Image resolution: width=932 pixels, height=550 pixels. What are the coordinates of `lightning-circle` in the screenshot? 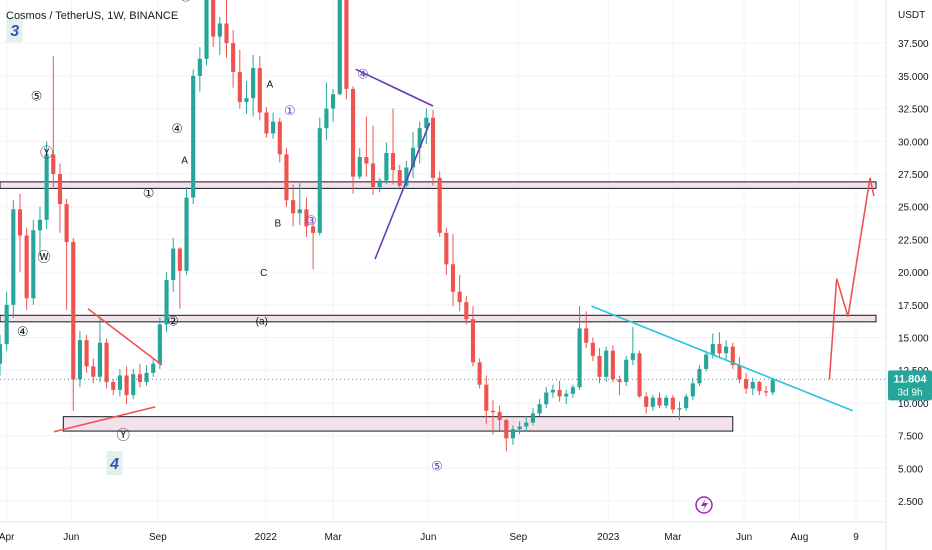 It's located at (704, 505).